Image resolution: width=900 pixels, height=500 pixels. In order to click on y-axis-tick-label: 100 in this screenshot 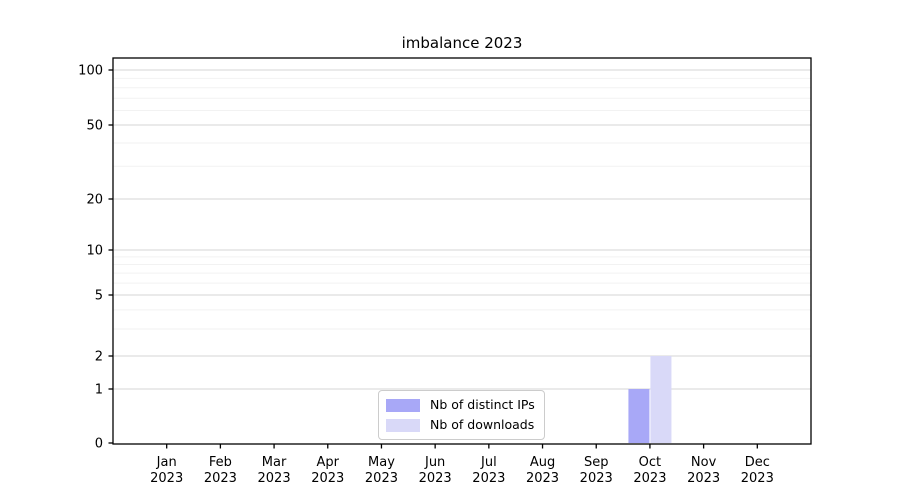, I will do `click(90, 71)`.